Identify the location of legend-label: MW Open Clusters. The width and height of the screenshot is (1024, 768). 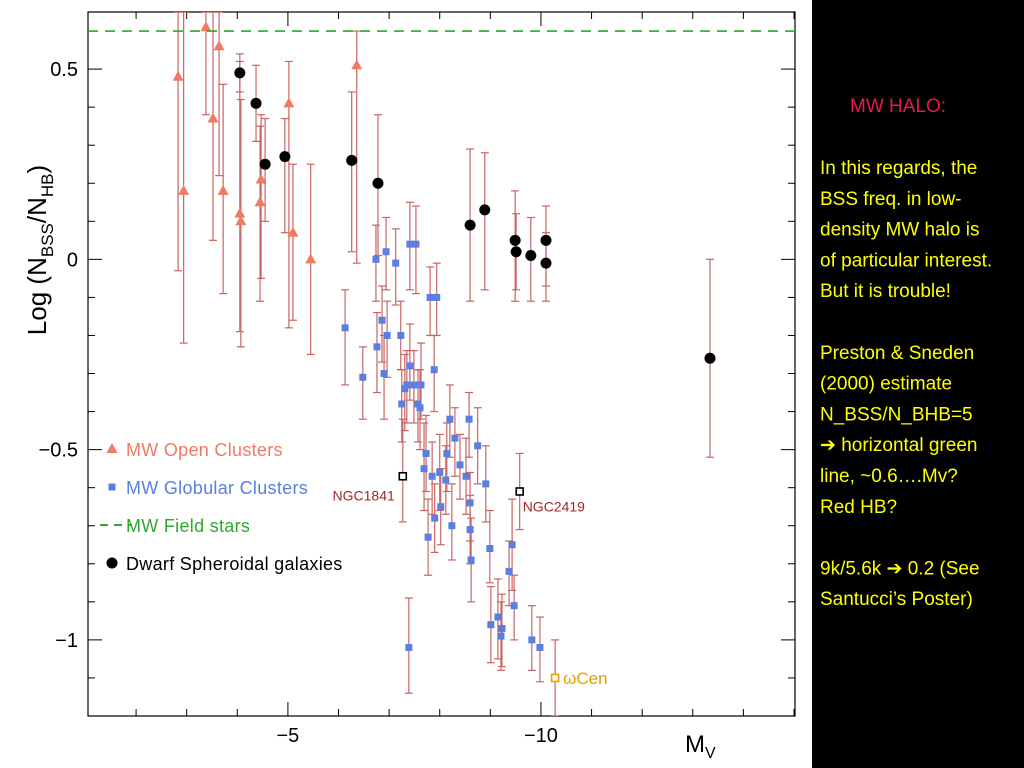
(204, 450).